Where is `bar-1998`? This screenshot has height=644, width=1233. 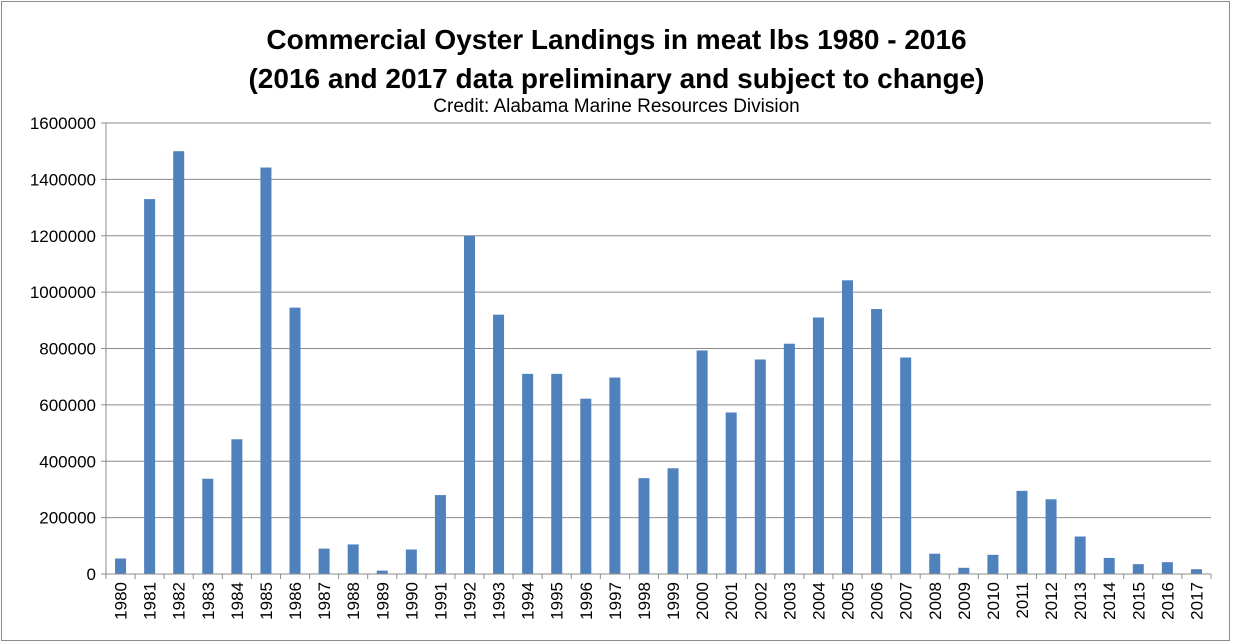 bar-1998 is located at coordinates (644, 526).